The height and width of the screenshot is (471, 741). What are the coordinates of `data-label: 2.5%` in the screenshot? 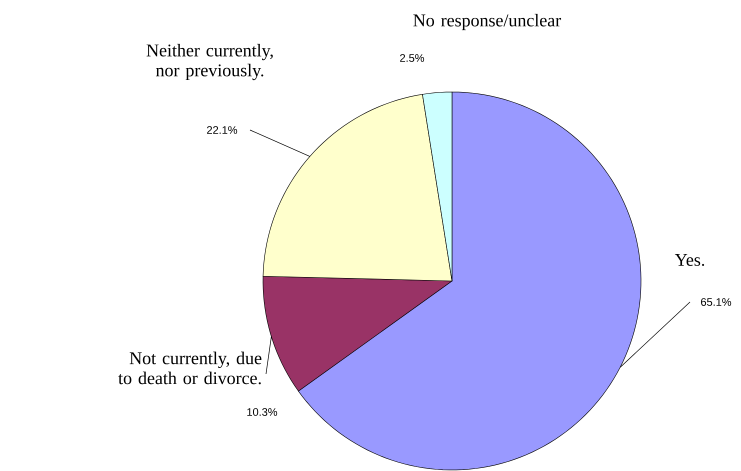 It's located at (412, 58).